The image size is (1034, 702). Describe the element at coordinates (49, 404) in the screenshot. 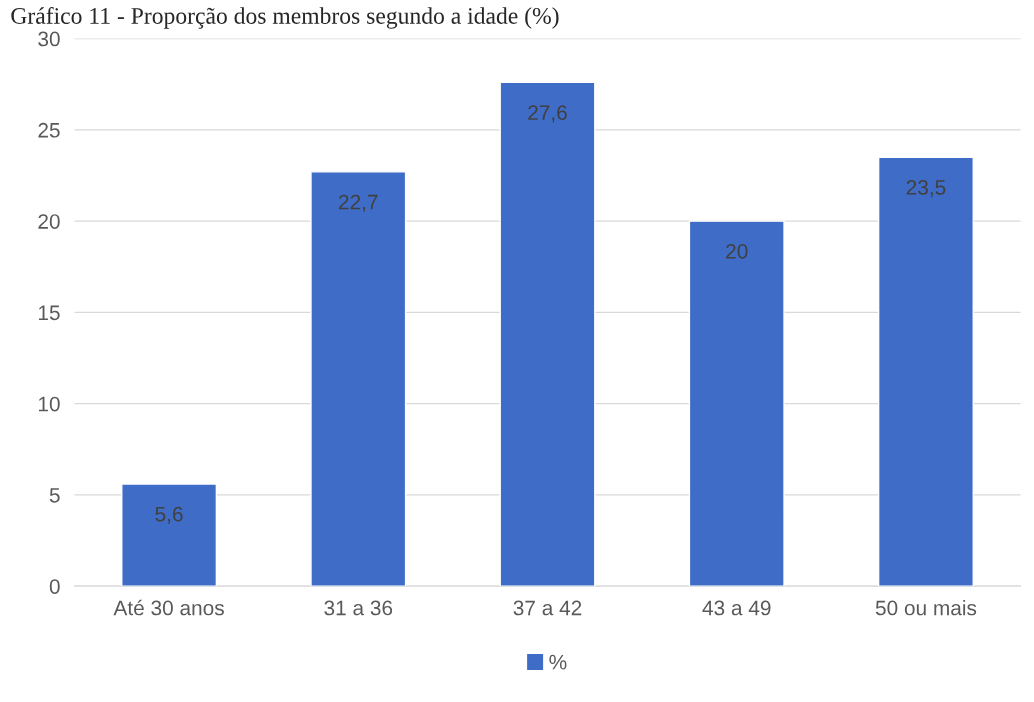

I see `y-tick-label: 10` at that location.